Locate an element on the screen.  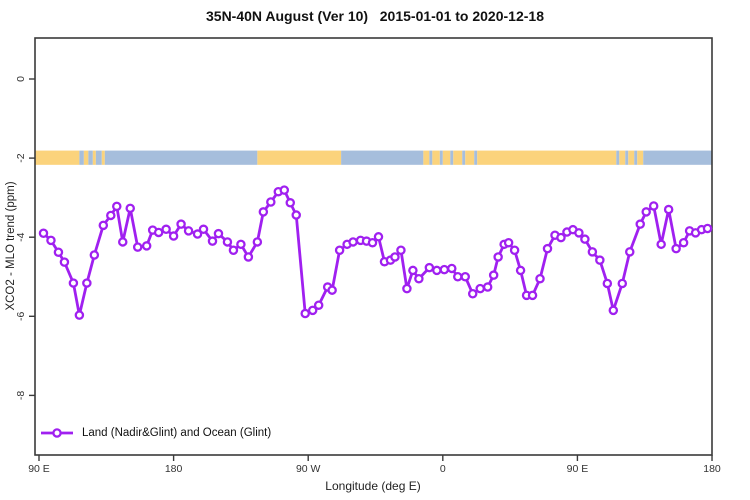
x-axis-title: Longitude (deg E) is located at coordinates (373, 486).